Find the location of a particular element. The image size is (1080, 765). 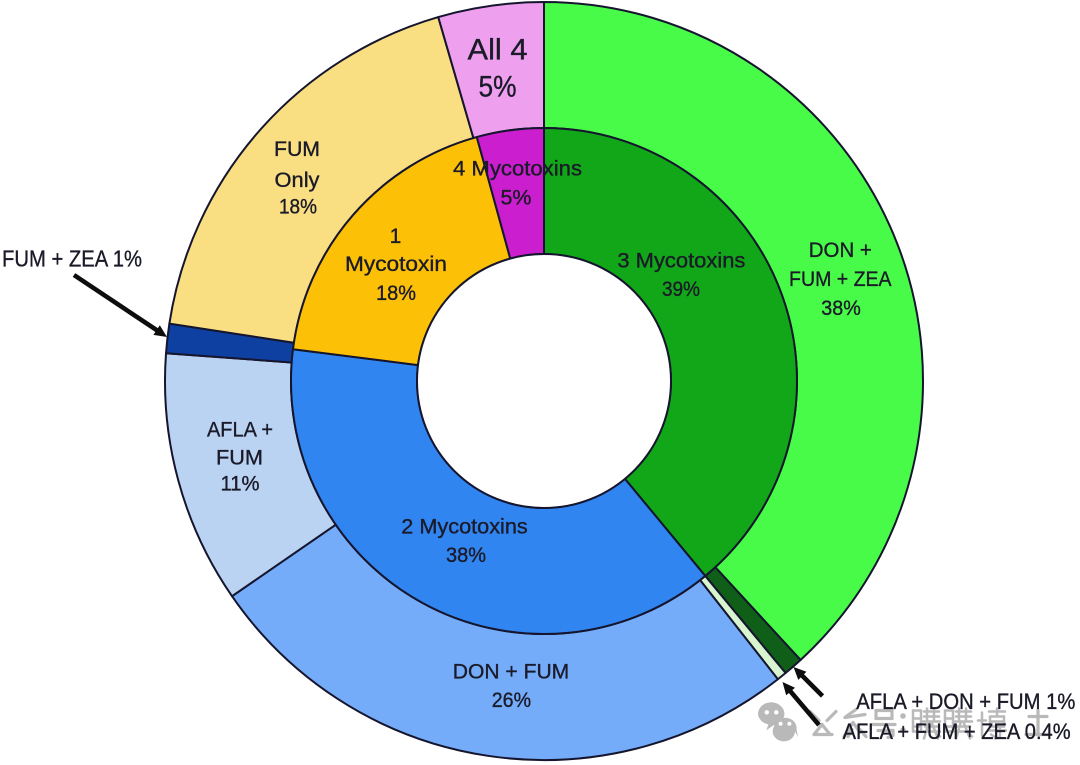

svg-text: 26% is located at coordinates (511, 700).